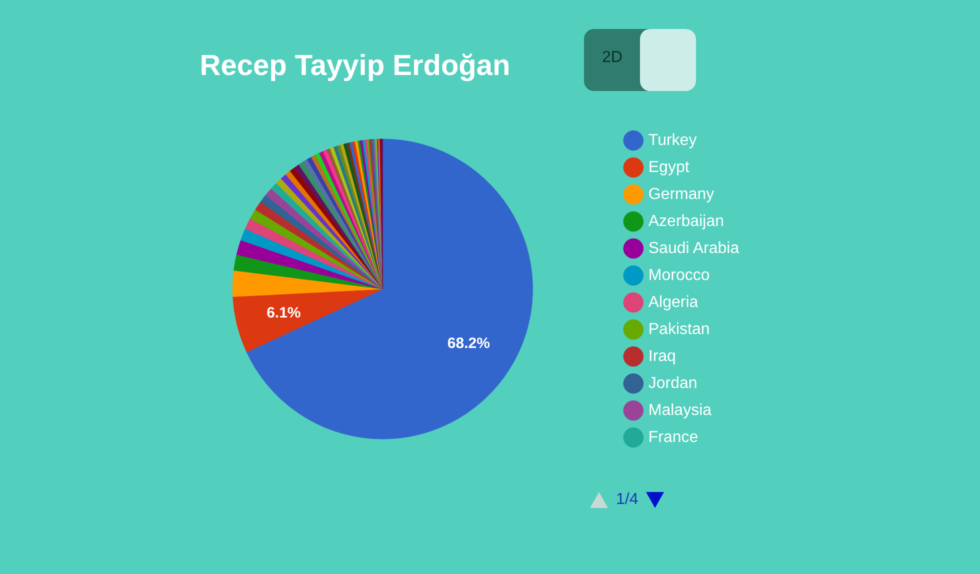  What do you see at coordinates (673, 302) in the screenshot?
I see `legend-label: Algeria` at bounding box center [673, 302].